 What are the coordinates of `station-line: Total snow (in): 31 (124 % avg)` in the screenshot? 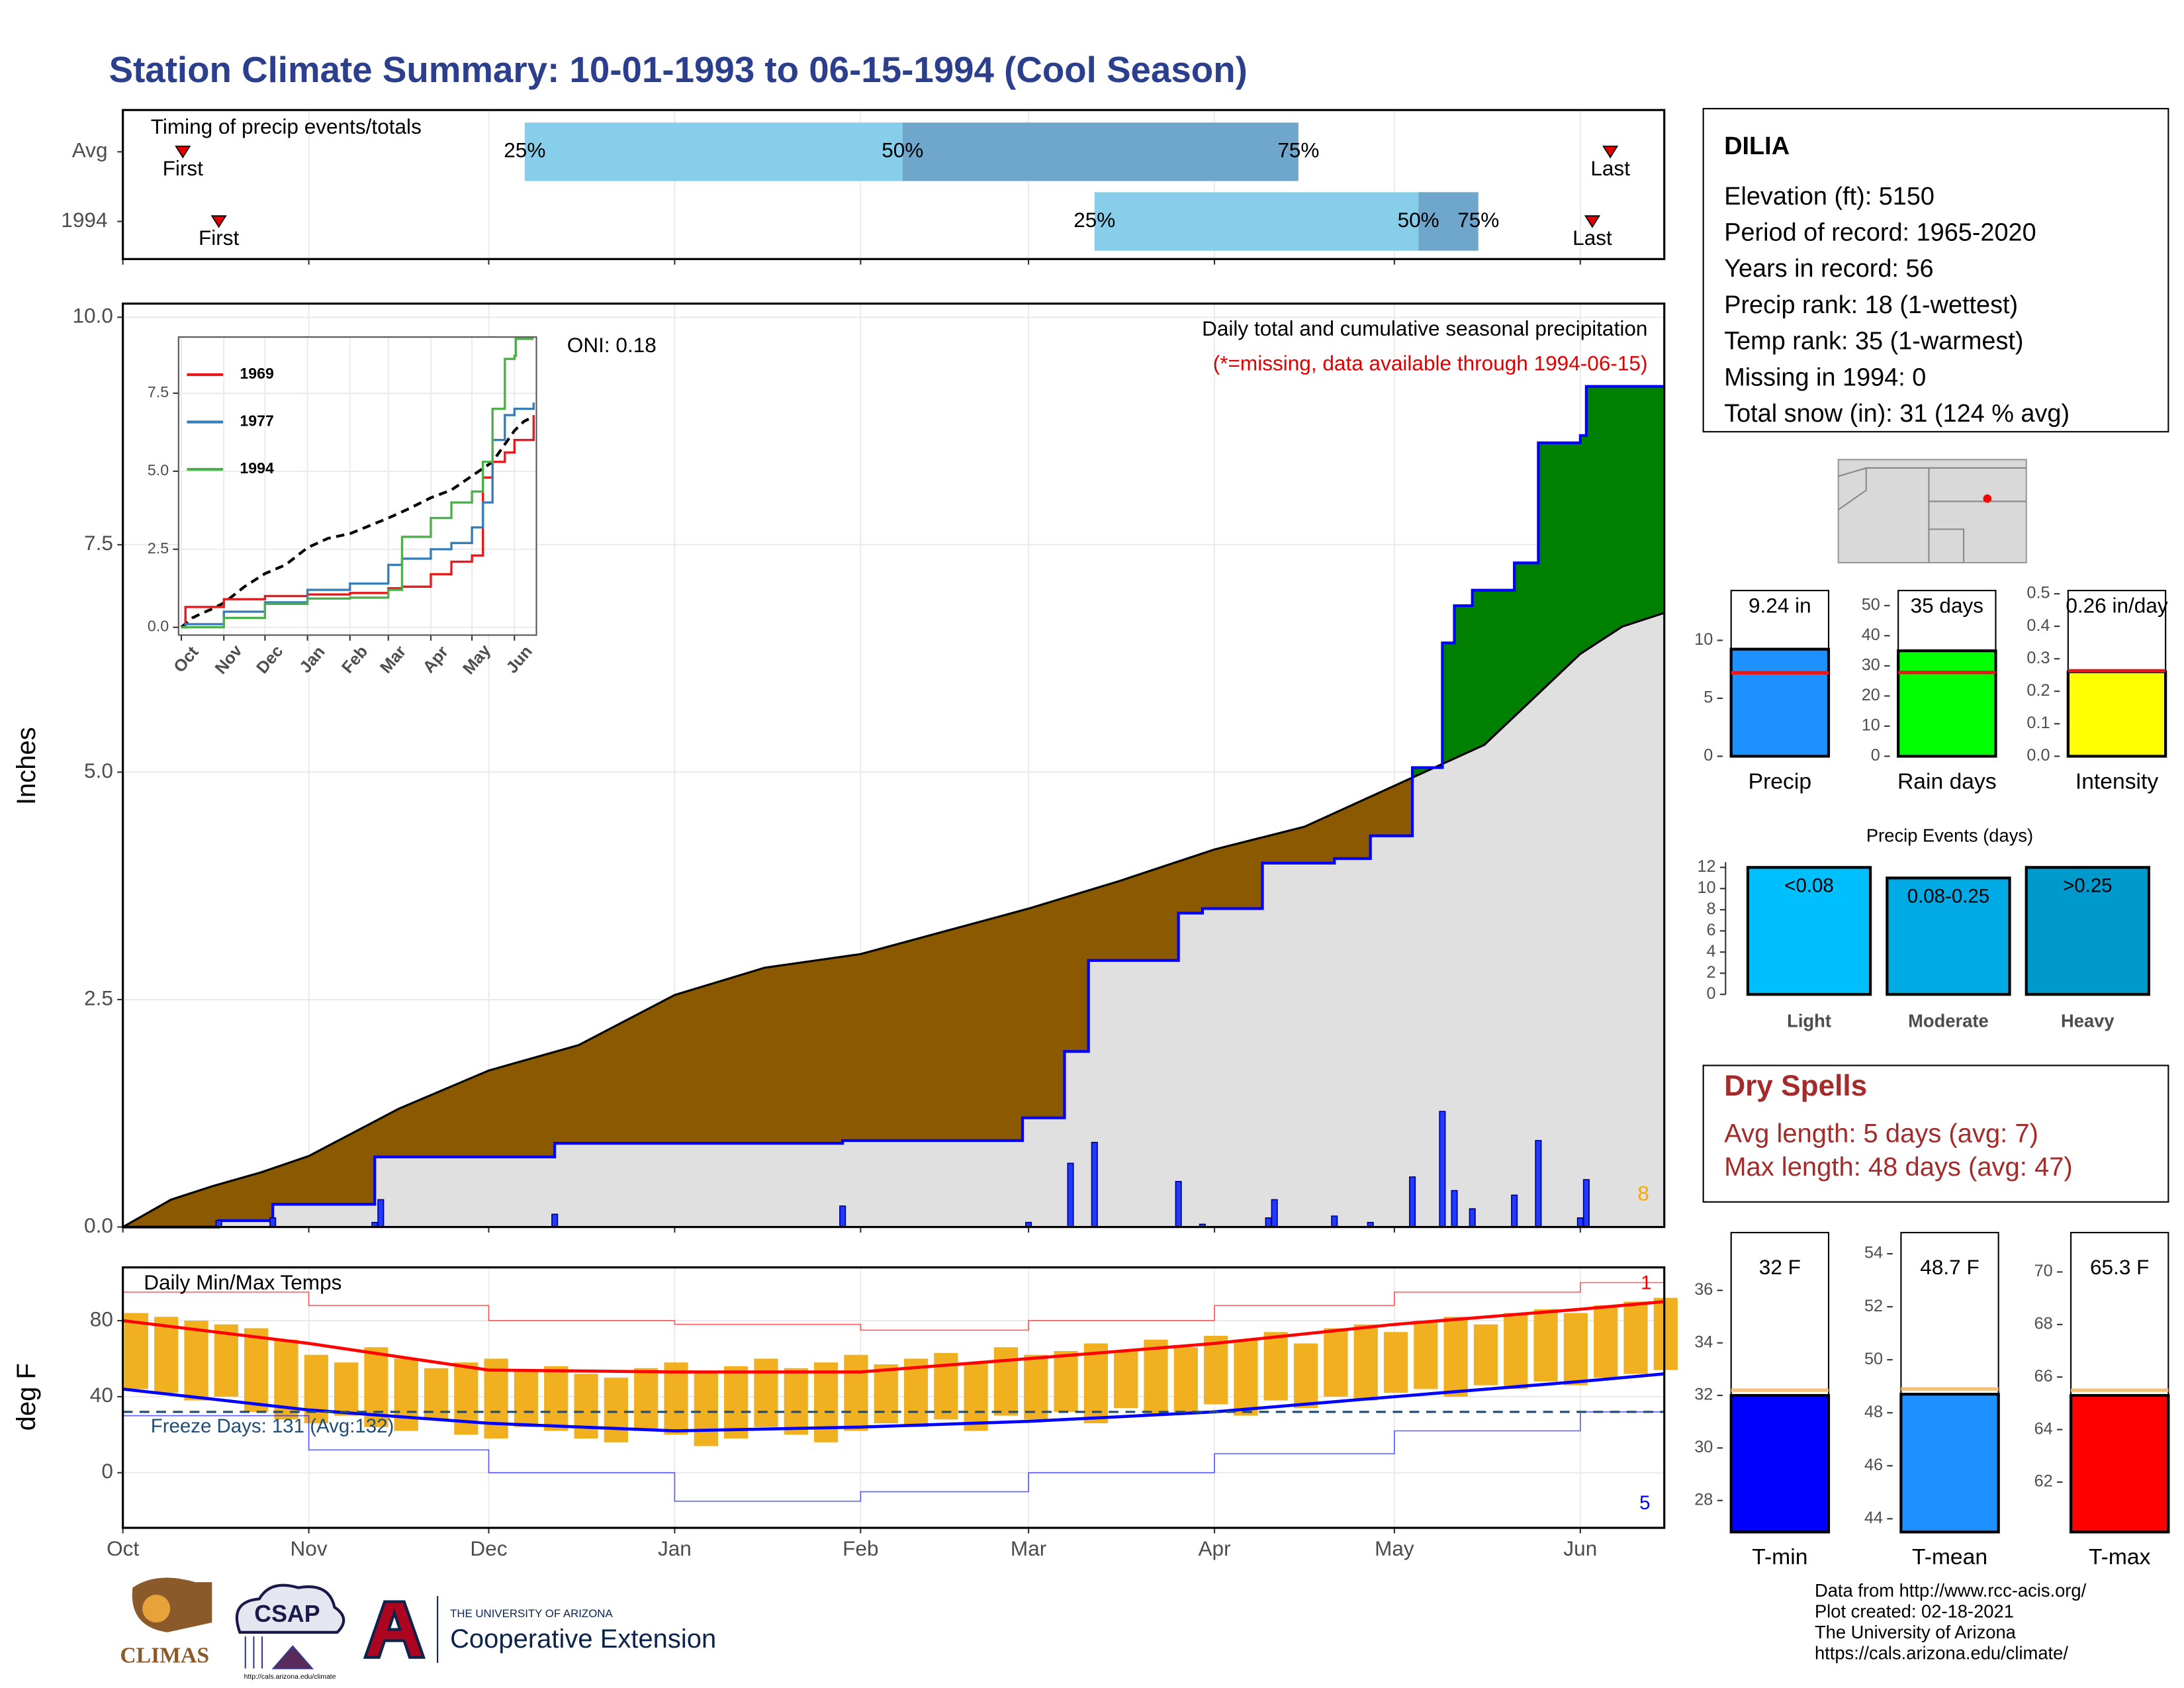 It's located at (1897, 414).